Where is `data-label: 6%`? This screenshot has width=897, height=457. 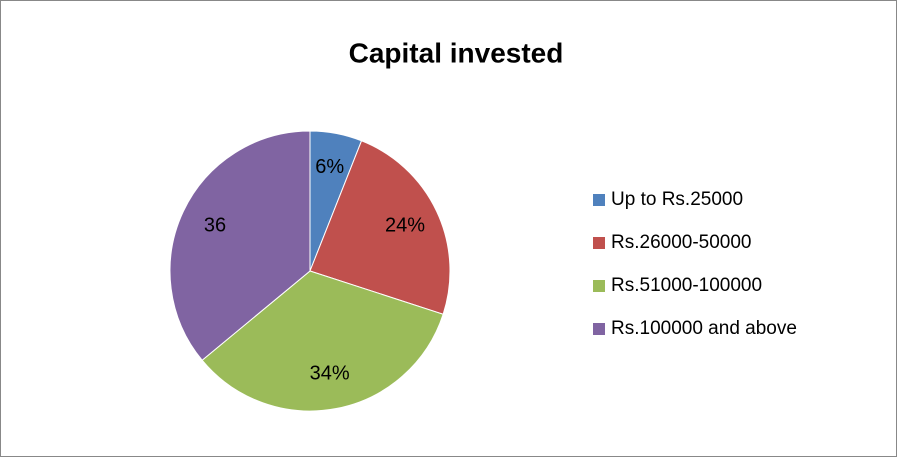 data-label: 6% is located at coordinates (329, 167).